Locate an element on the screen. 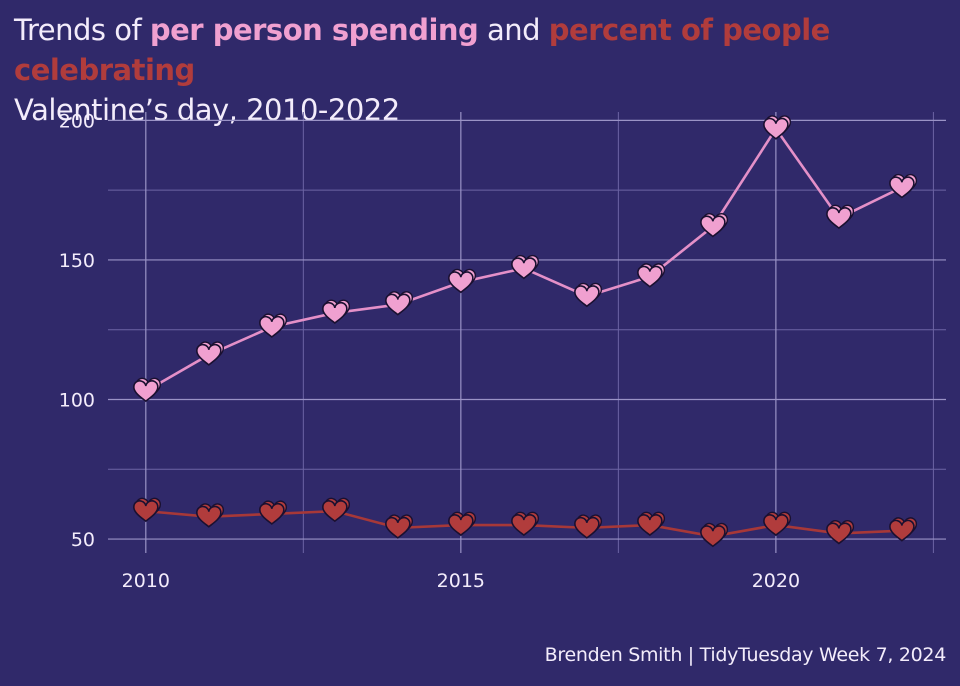 This screenshot has width=960, height=686. y-tick-label: 150 is located at coordinates (77, 261).